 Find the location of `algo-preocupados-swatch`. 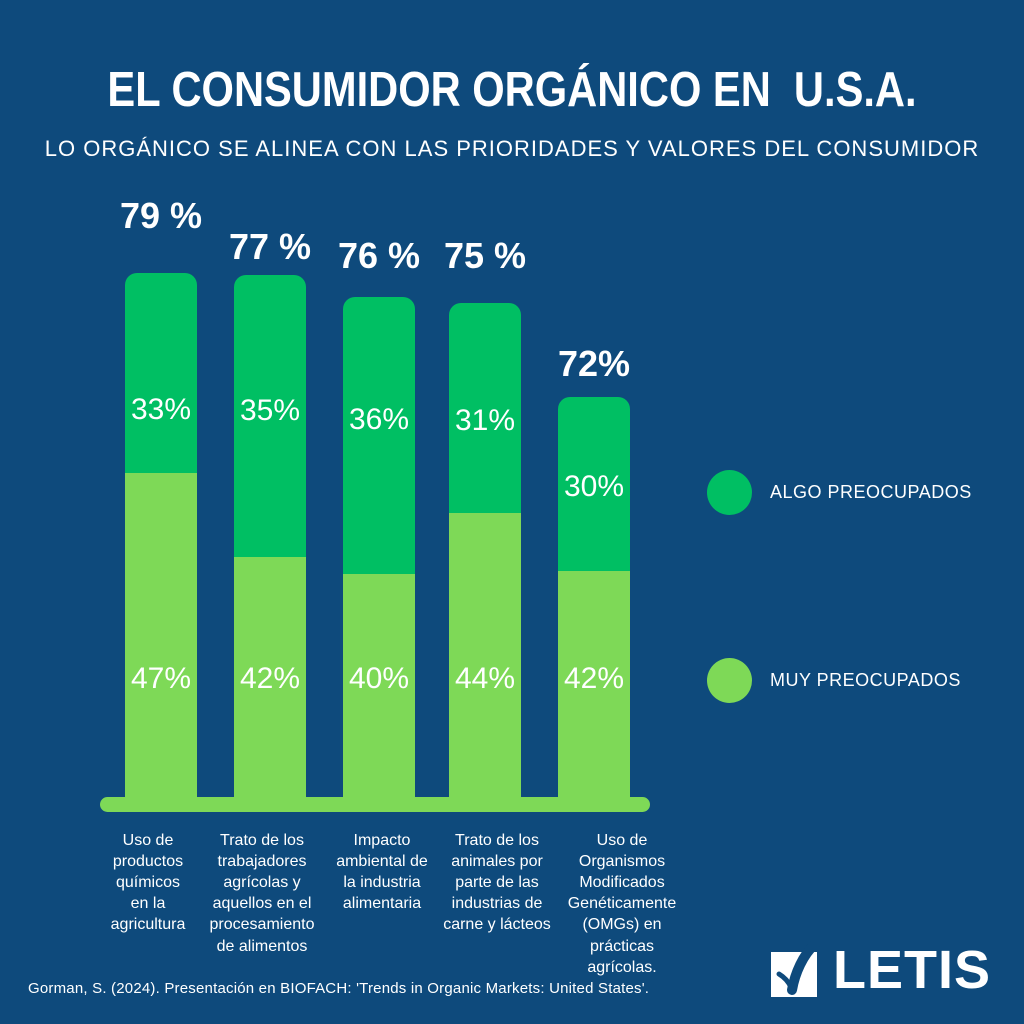

algo-preocupados-swatch is located at coordinates (729, 492).